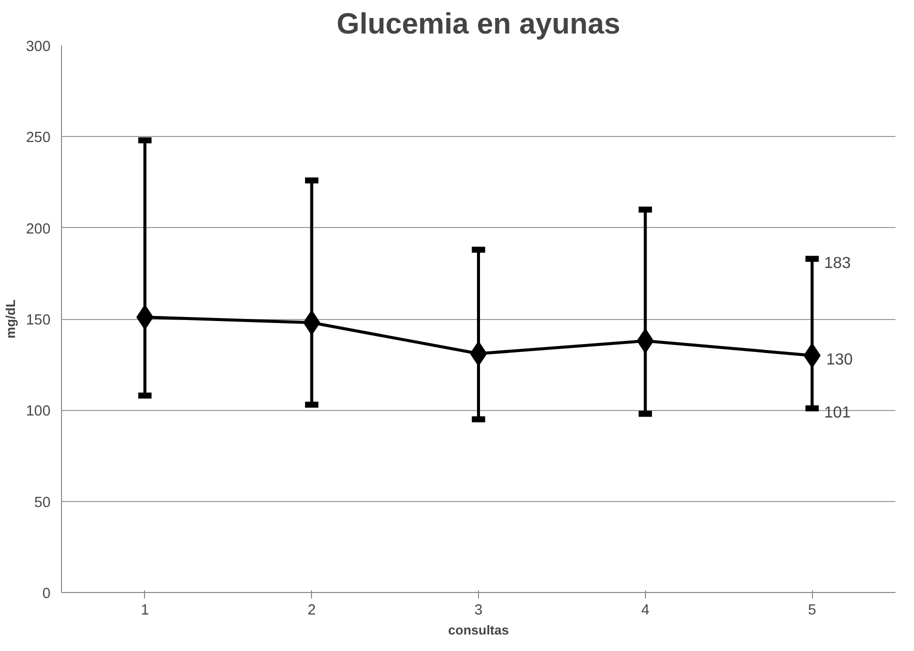 This screenshot has height=651, width=914. I want to click on y-tick-label: 150, so click(38, 320).